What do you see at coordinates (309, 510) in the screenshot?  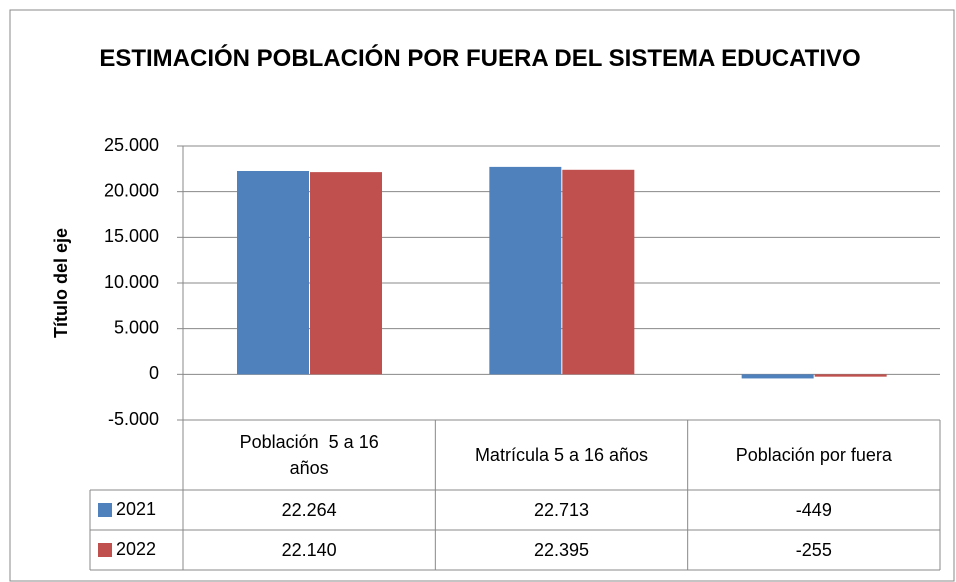 I see `table-value: 22.264` at bounding box center [309, 510].